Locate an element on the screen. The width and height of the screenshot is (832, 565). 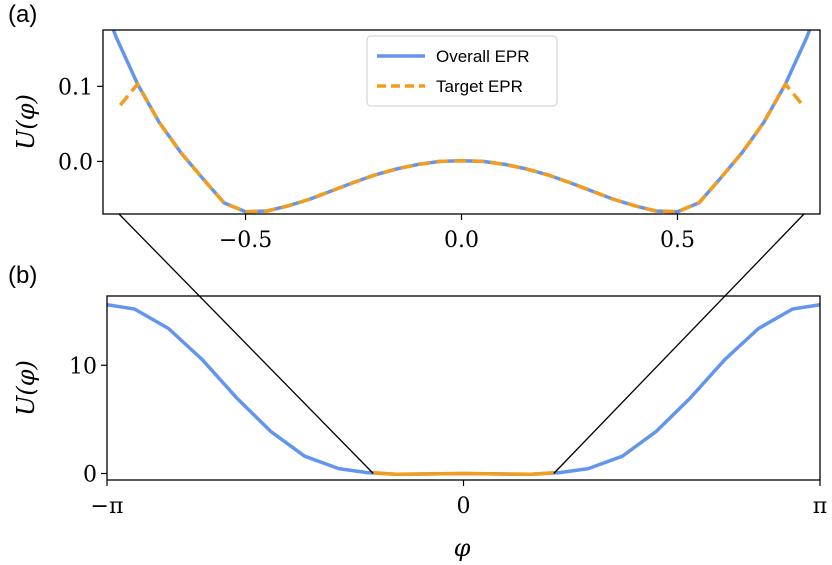
y-tick-label-a-1: 0.1 is located at coordinates (75, 87).